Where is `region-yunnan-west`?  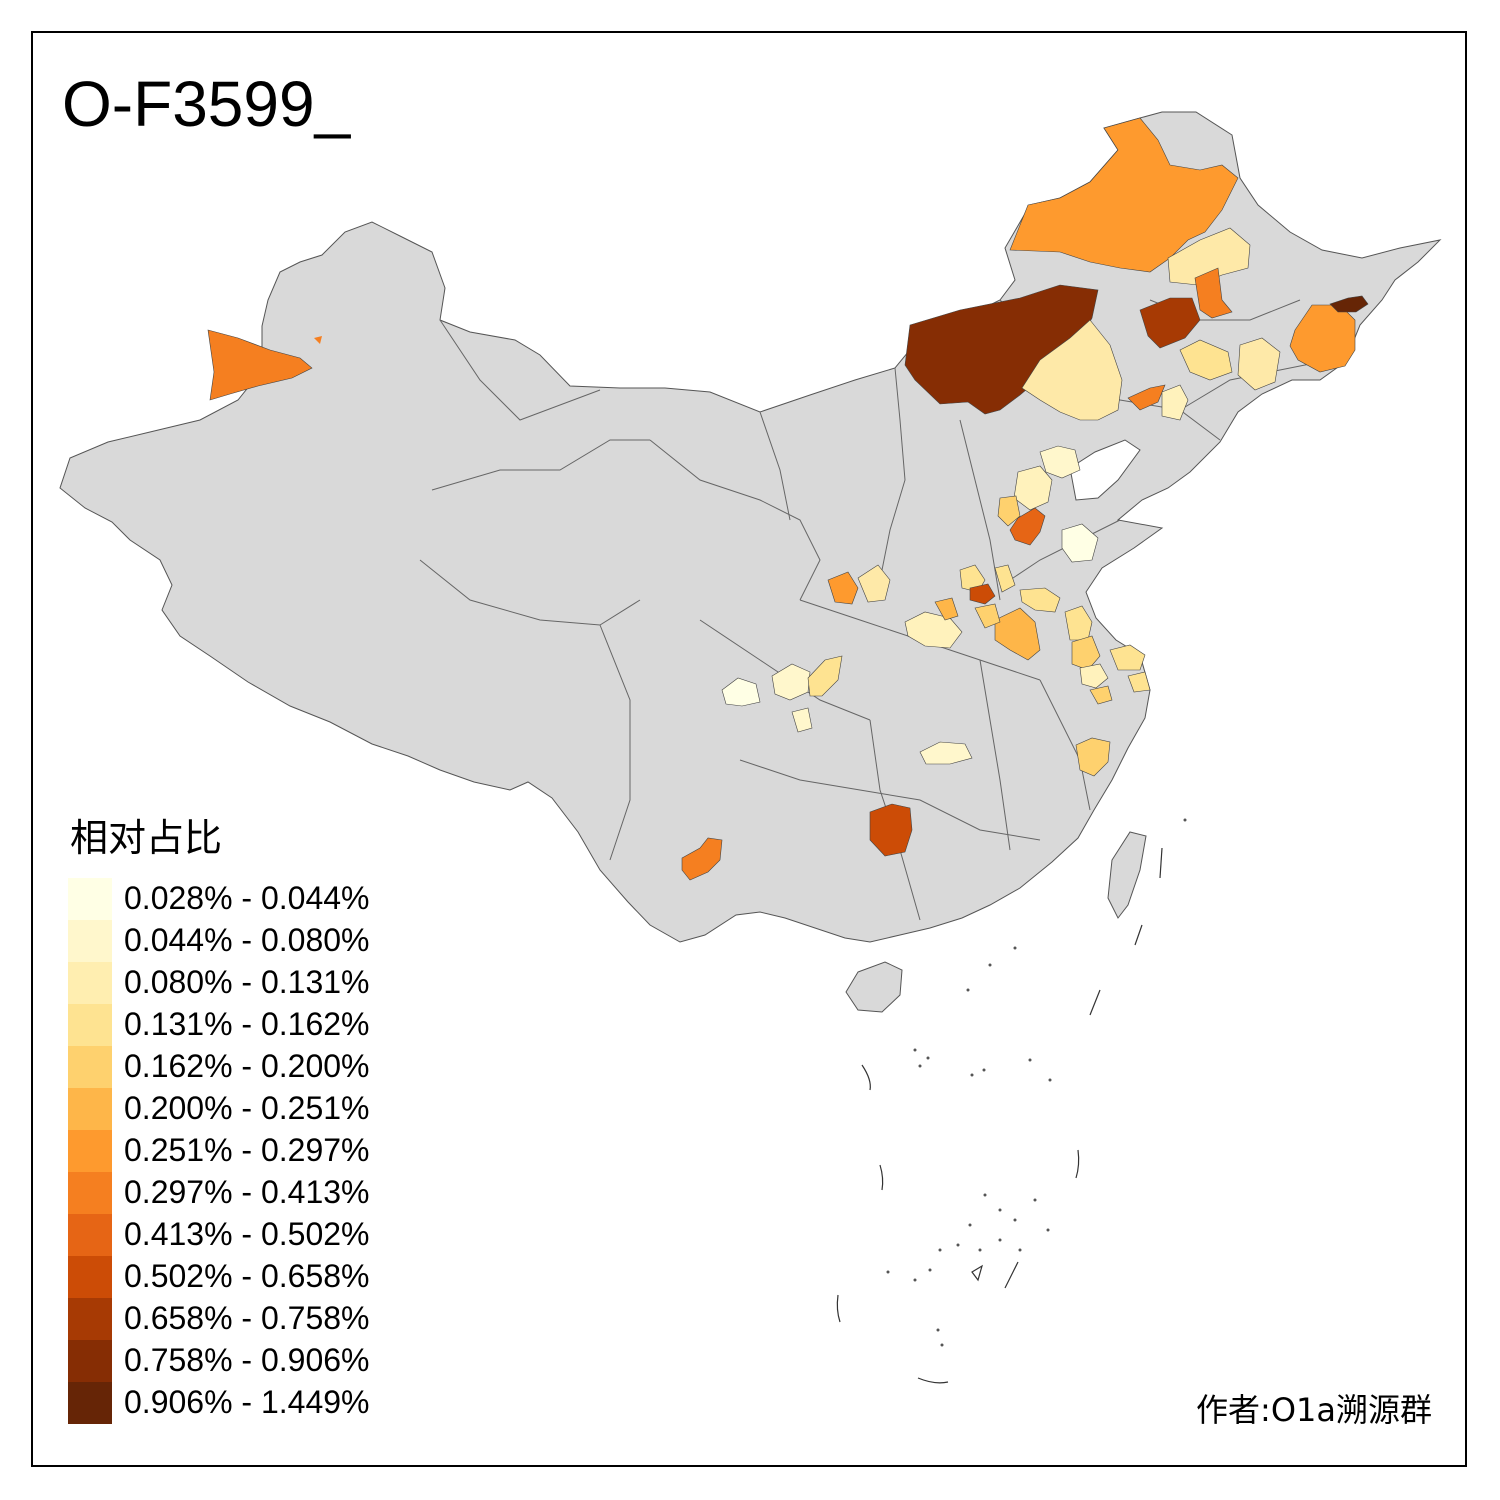
region-yunnan-west is located at coordinates (702, 859).